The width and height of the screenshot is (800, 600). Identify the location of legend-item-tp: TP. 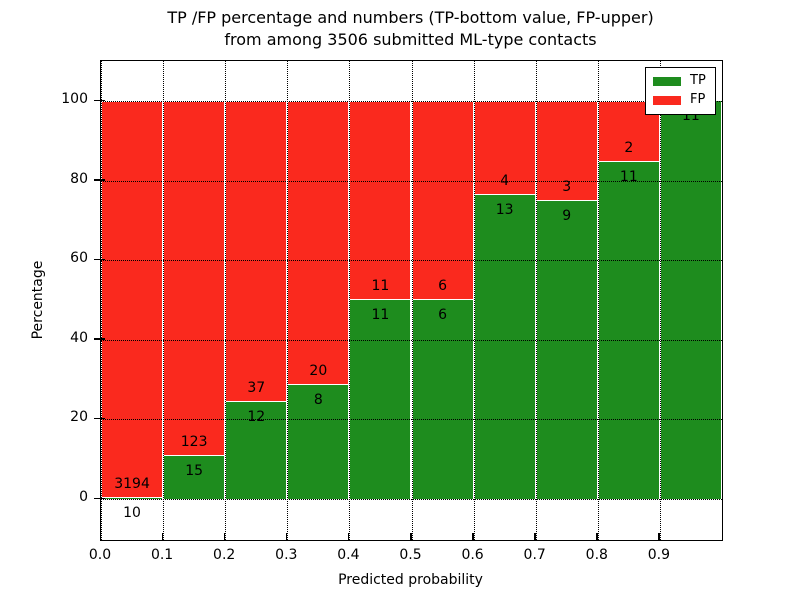
(680, 81).